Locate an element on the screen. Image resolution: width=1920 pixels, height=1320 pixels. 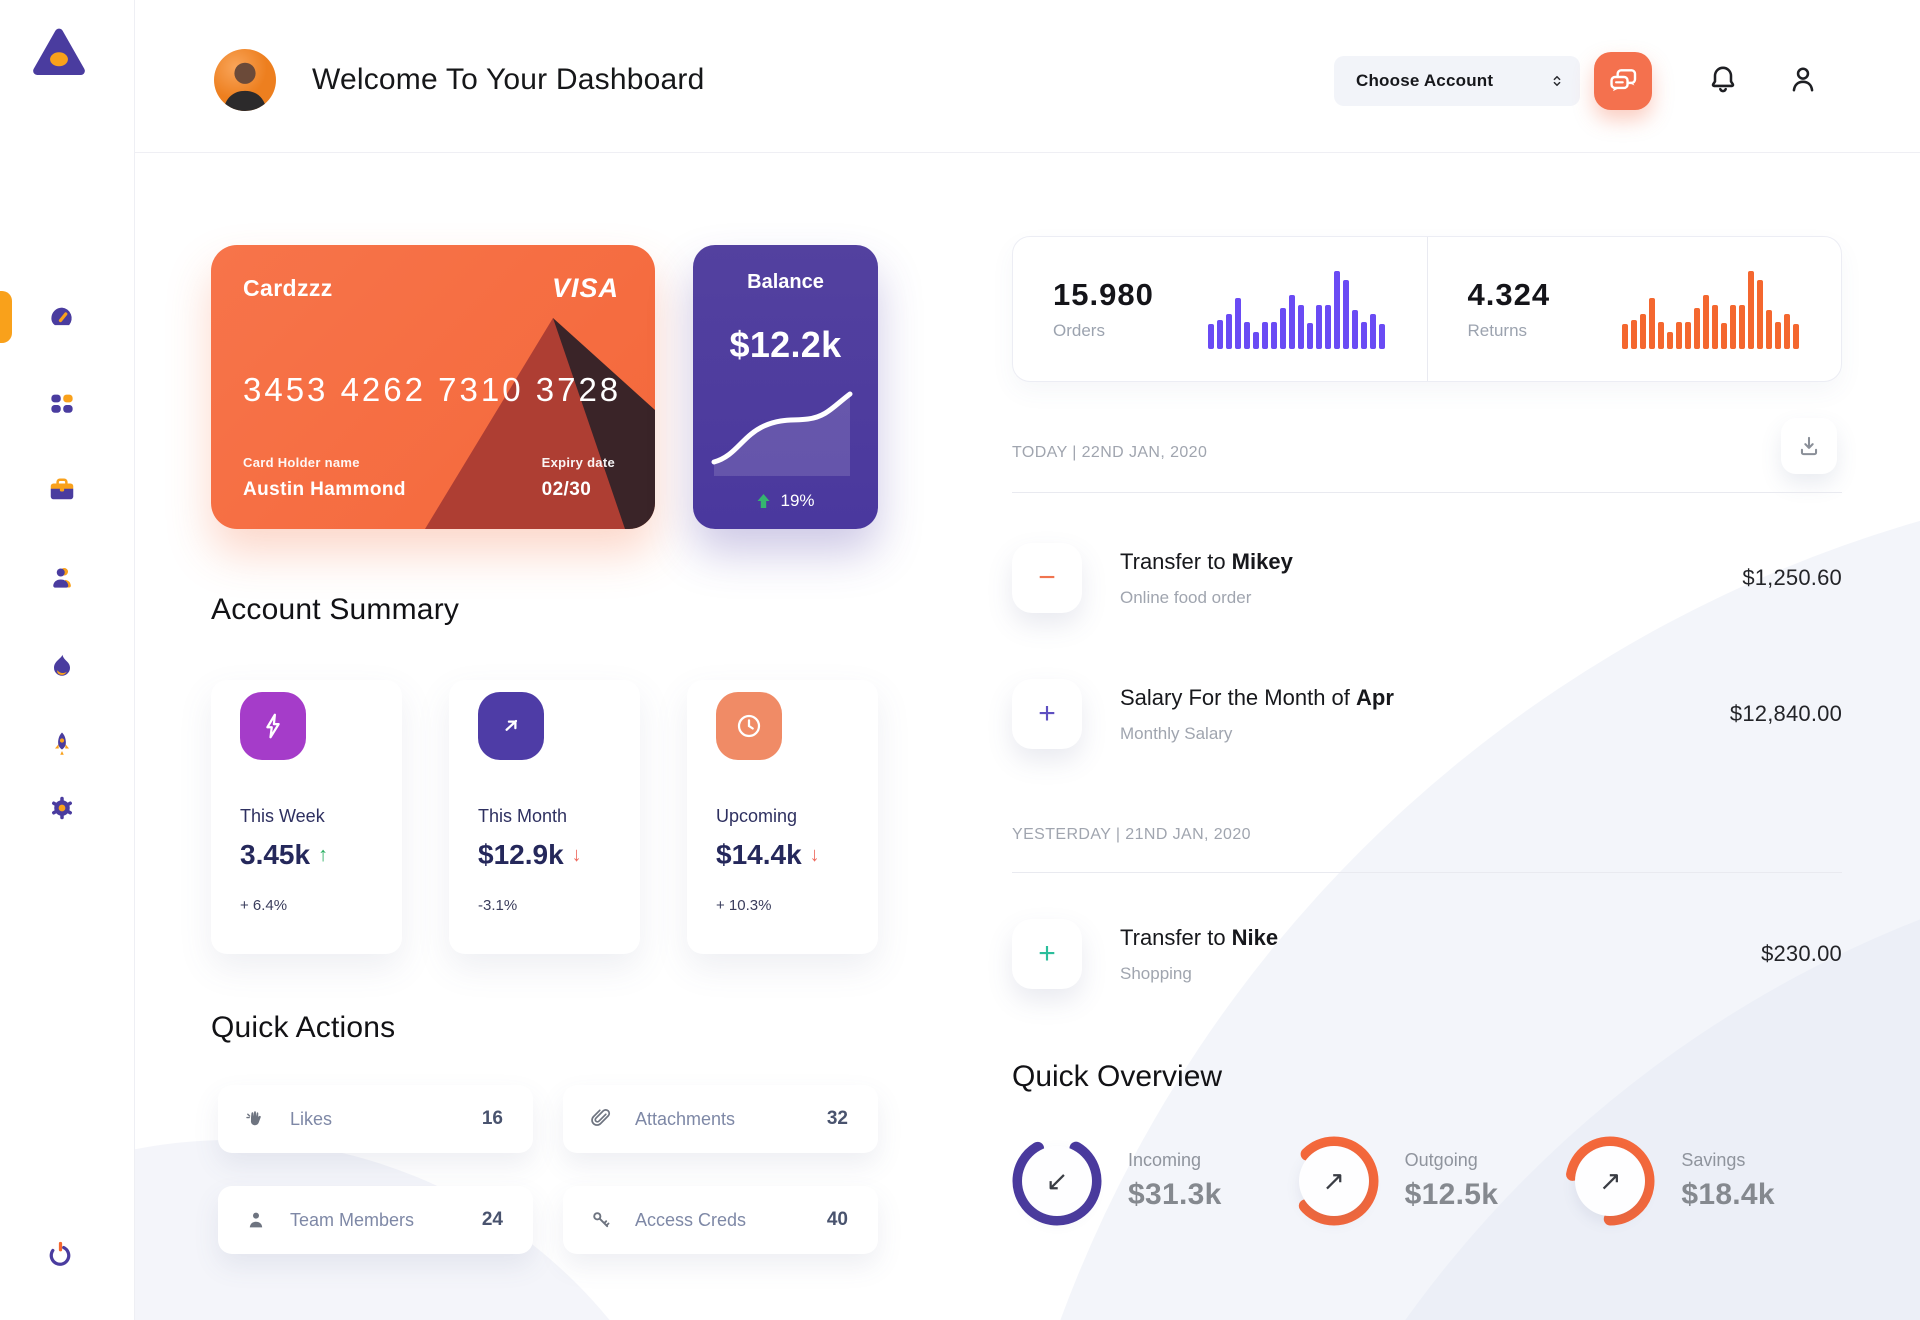
overview-savings: ↗ Savings $18.4k is located at coordinates (1703, 1181).